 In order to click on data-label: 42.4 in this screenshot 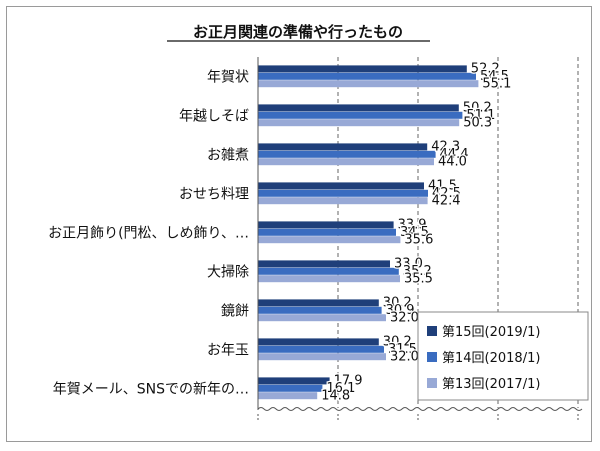, I will do `click(446, 200)`.